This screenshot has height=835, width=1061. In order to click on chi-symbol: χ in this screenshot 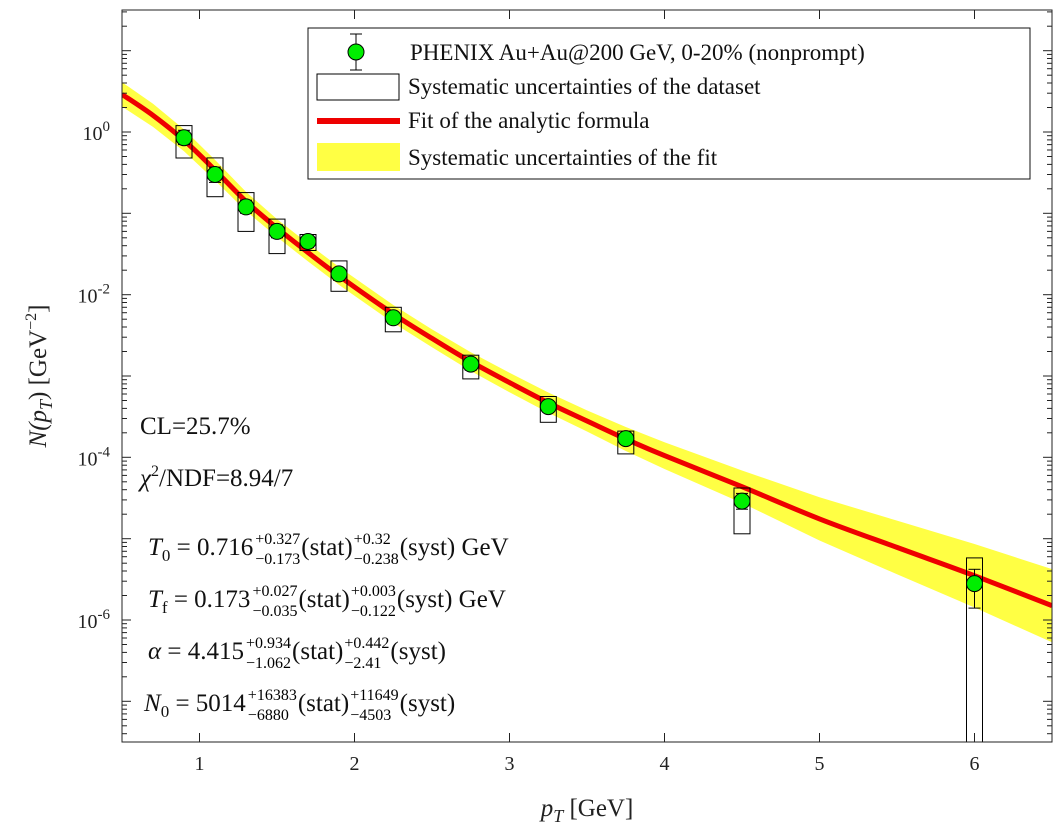, I will do `click(145, 478)`.